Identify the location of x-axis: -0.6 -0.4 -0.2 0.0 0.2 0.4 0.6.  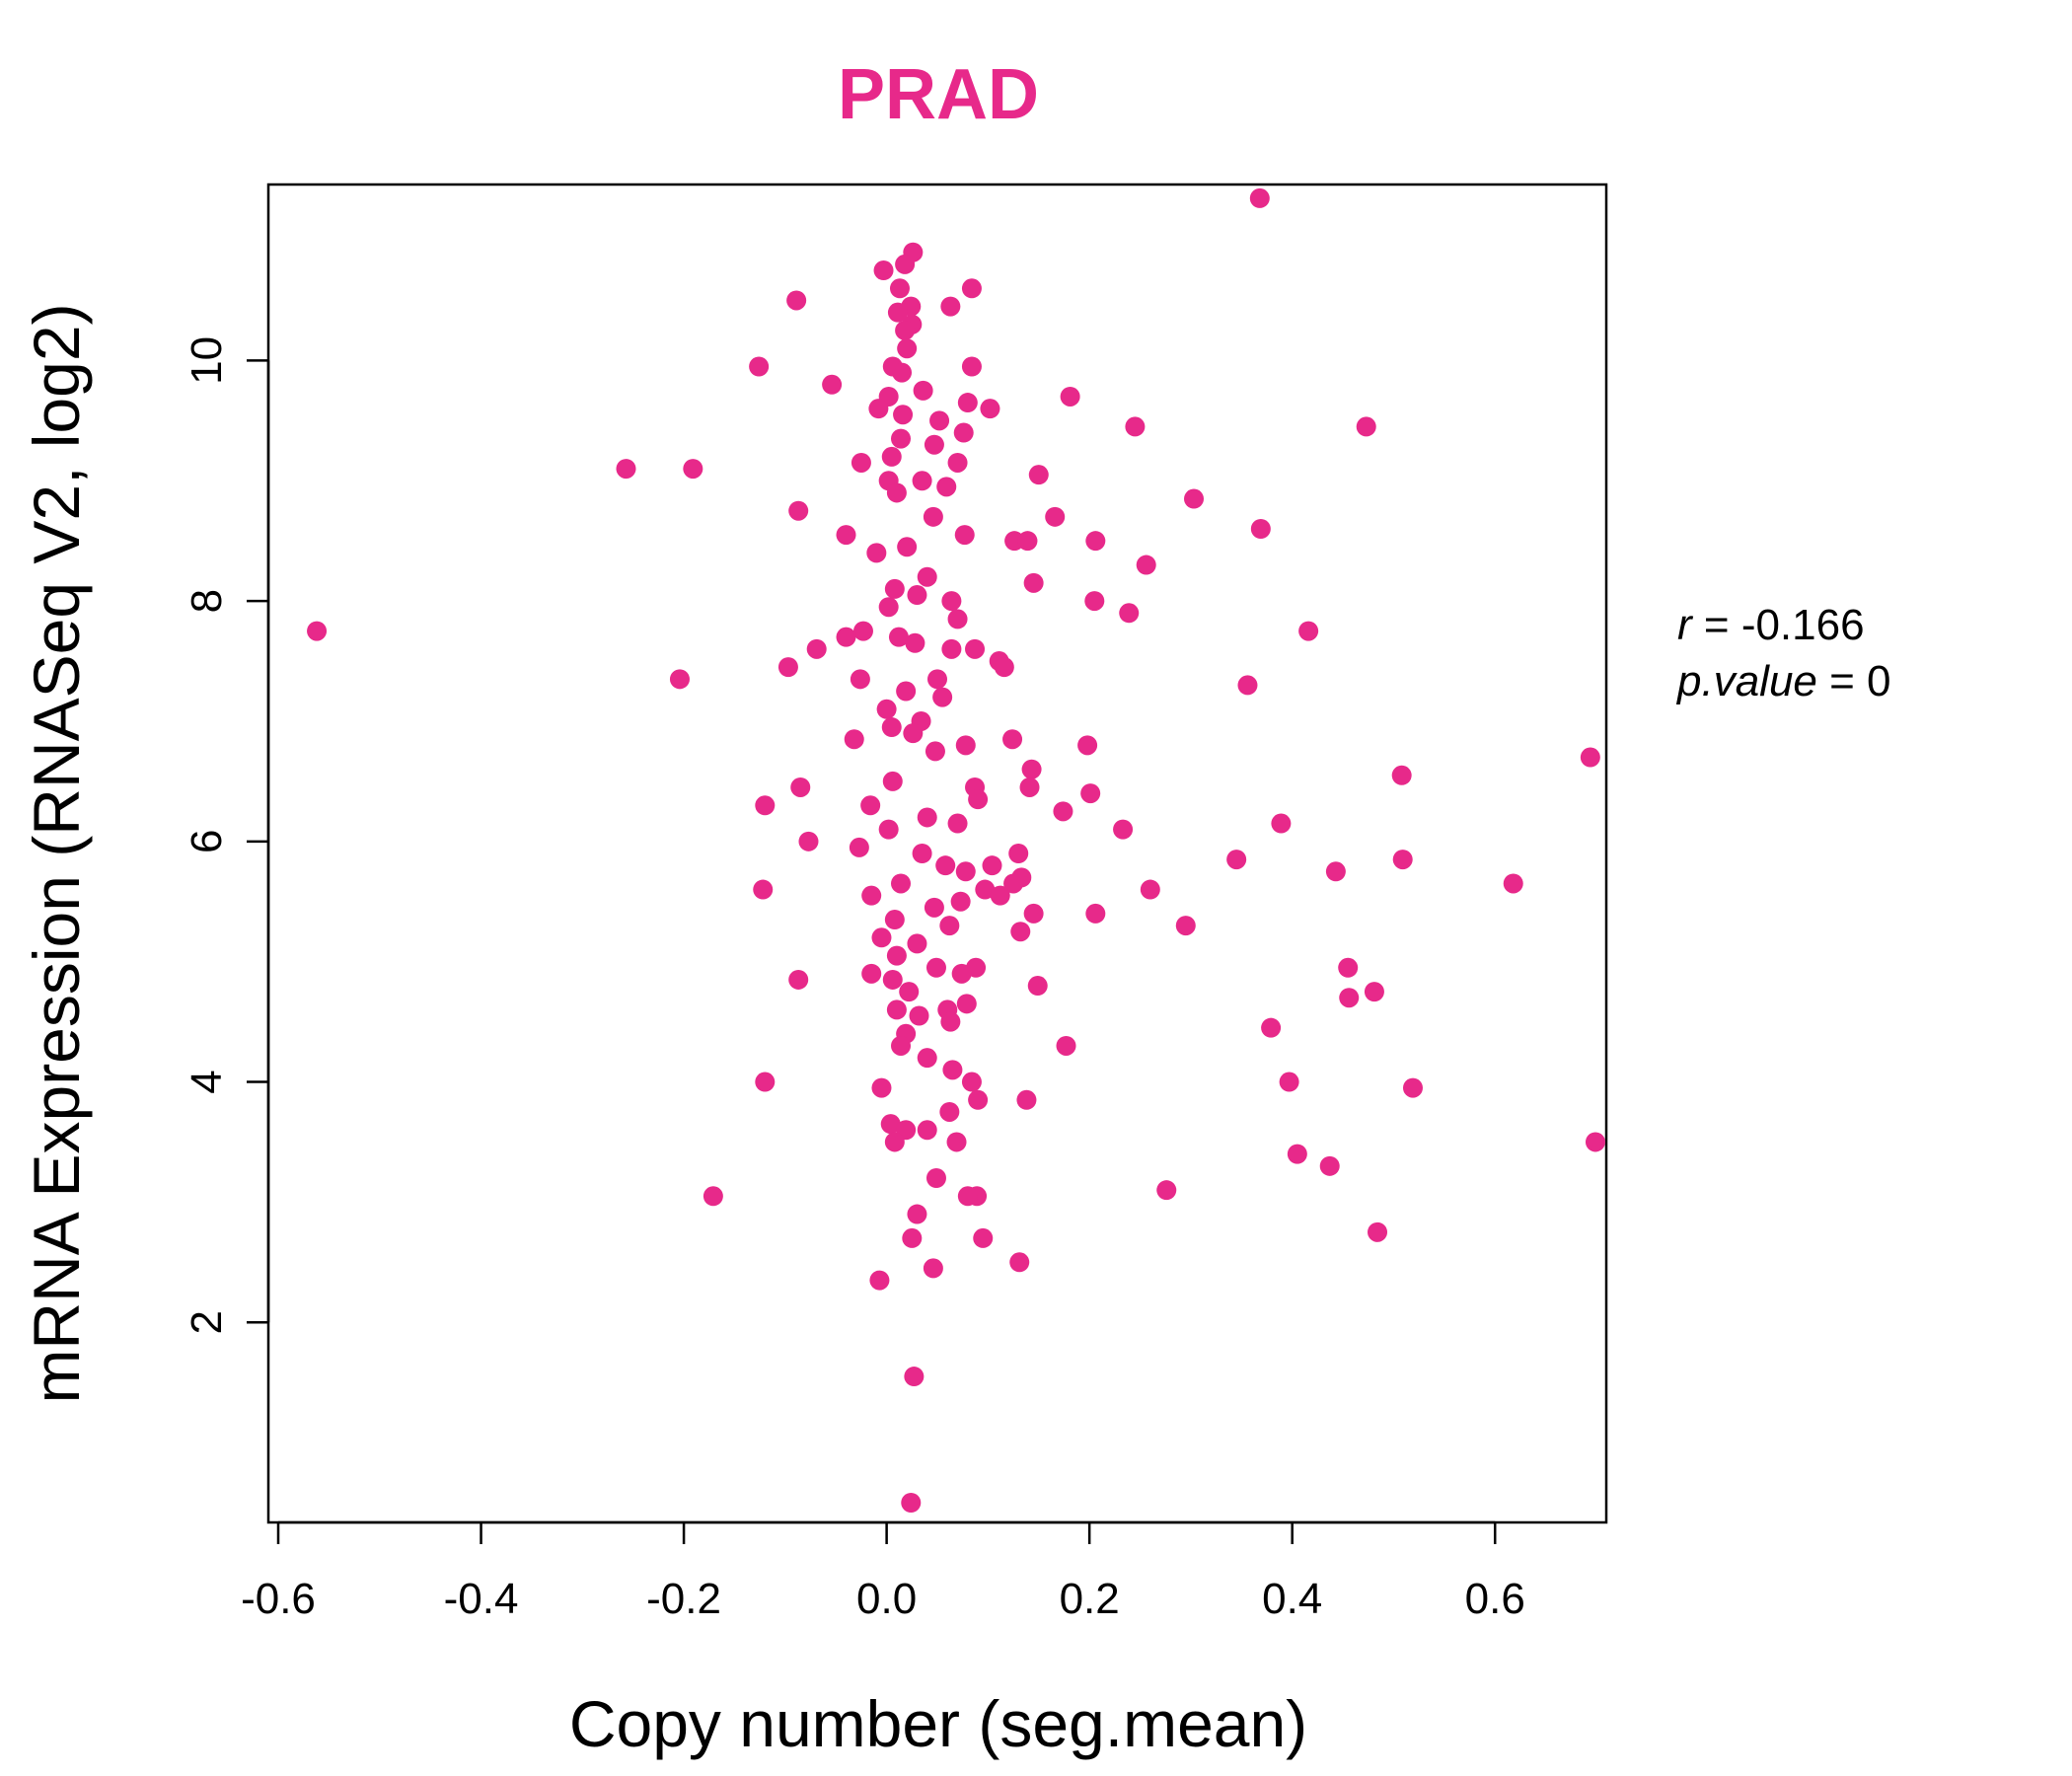
(883, 1572).